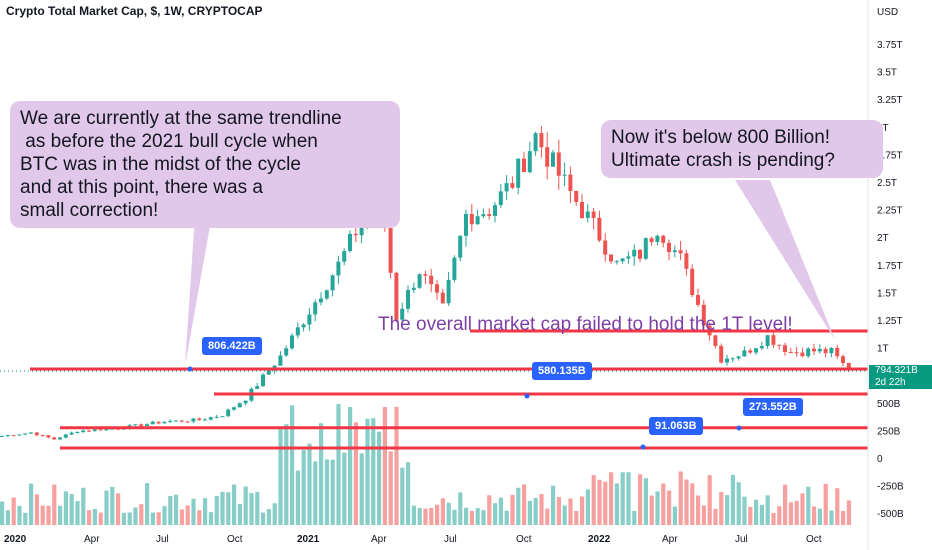 Image resolution: width=932 pixels, height=550 pixels. Describe the element at coordinates (160, 164) in the screenshot. I see `callout-line: BTC was in the midst of the cycle` at that location.